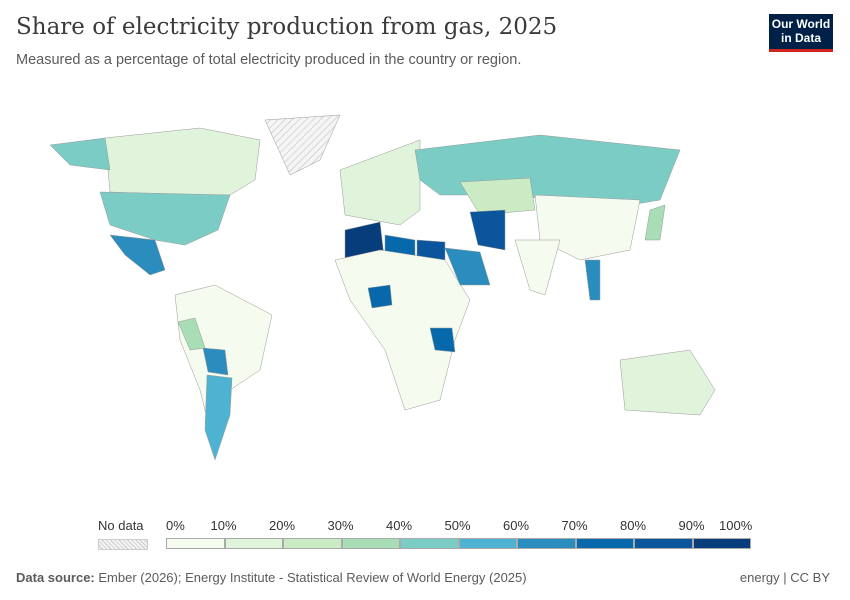  I want to click on country-alaska, so click(80, 154).